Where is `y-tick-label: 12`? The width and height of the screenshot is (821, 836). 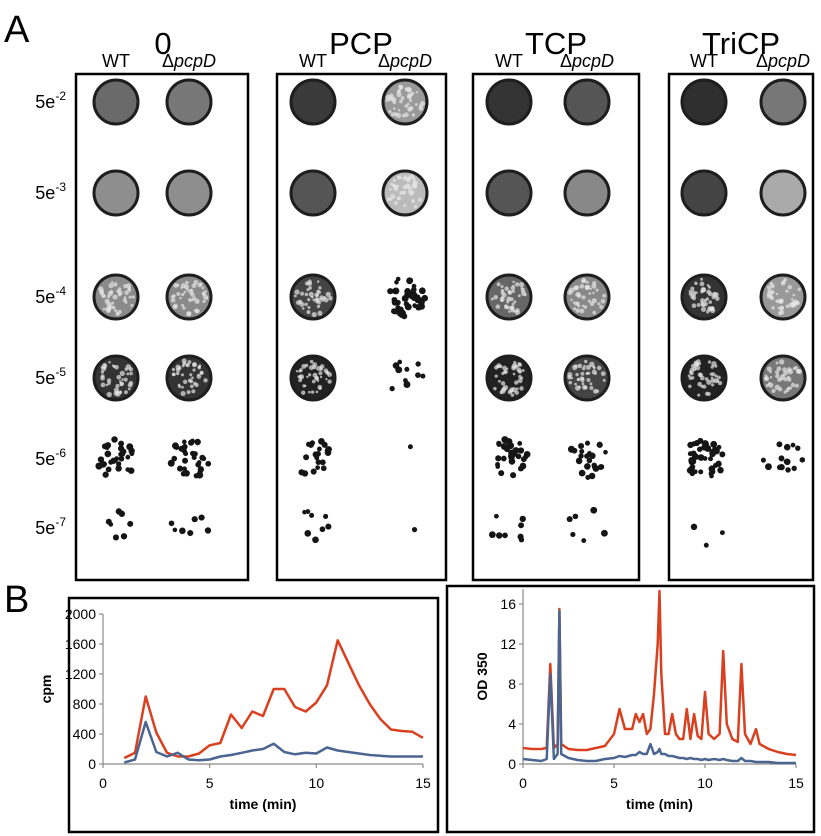
y-tick-label: 12 is located at coordinates (508, 644).